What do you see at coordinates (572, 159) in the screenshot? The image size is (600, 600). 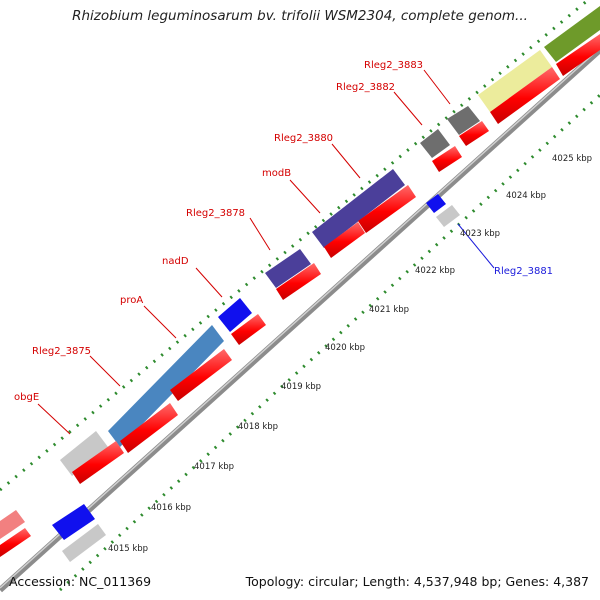 I see `scale-tick-label: 4025 kbp` at bounding box center [572, 159].